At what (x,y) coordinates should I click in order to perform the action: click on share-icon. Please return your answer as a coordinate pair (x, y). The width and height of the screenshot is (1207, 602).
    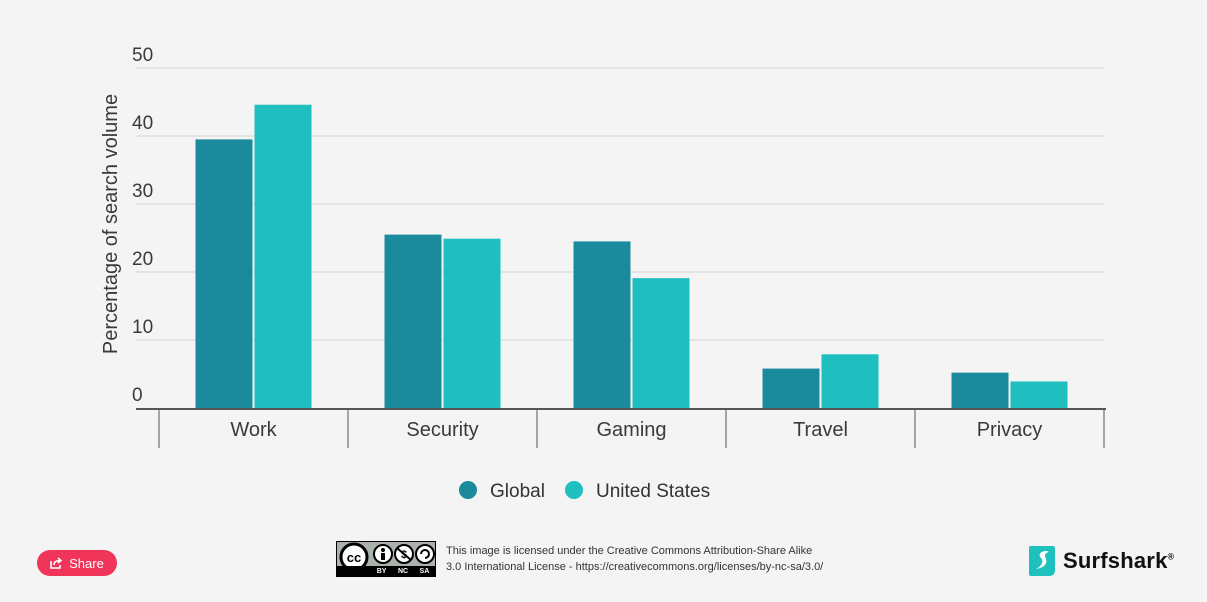
    Looking at the image, I should click on (56, 563).